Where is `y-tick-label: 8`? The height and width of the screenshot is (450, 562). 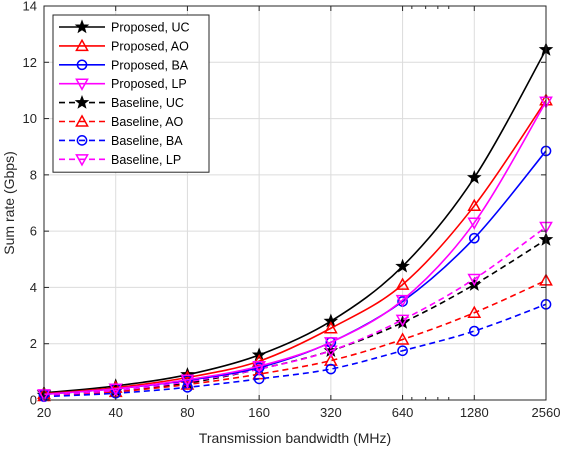
y-tick-label: 8 is located at coordinates (33, 174).